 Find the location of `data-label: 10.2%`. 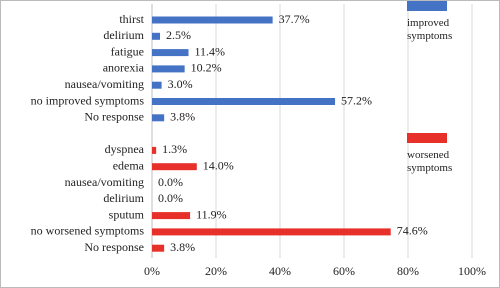

data-label: 10.2% is located at coordinates (206, 68).